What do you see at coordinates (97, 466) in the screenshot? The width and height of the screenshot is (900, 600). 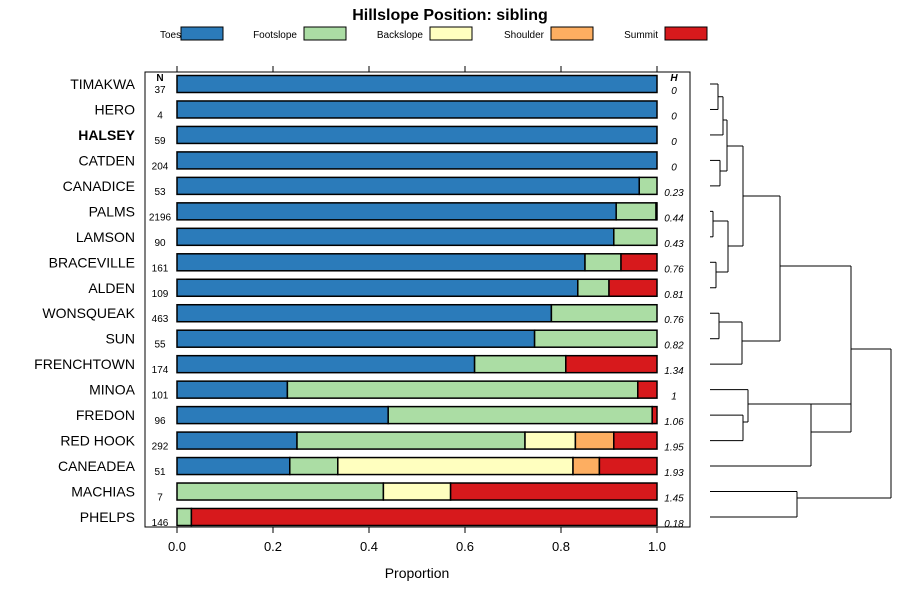 I see `category-label: CANEADEA` at bounding box center [97, 466].